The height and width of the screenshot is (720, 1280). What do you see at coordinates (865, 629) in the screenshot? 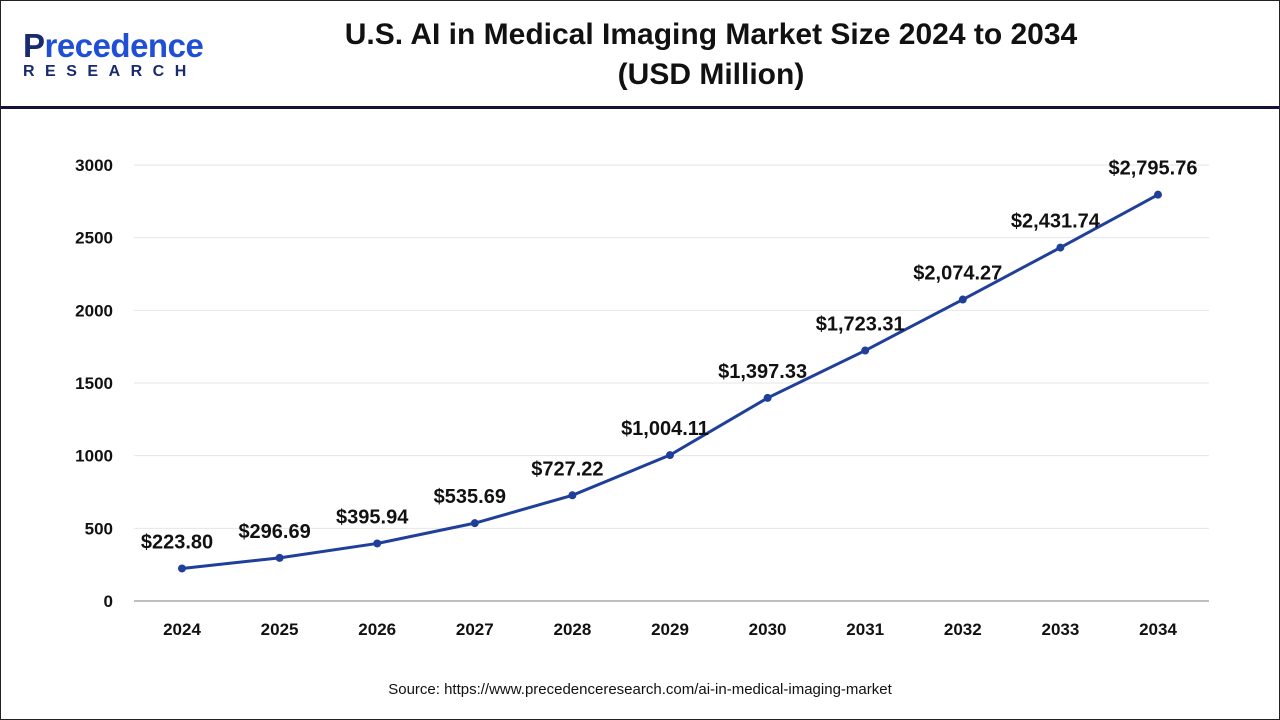
I see `x-tick-label: 2031` at bounding box center [865, 629].